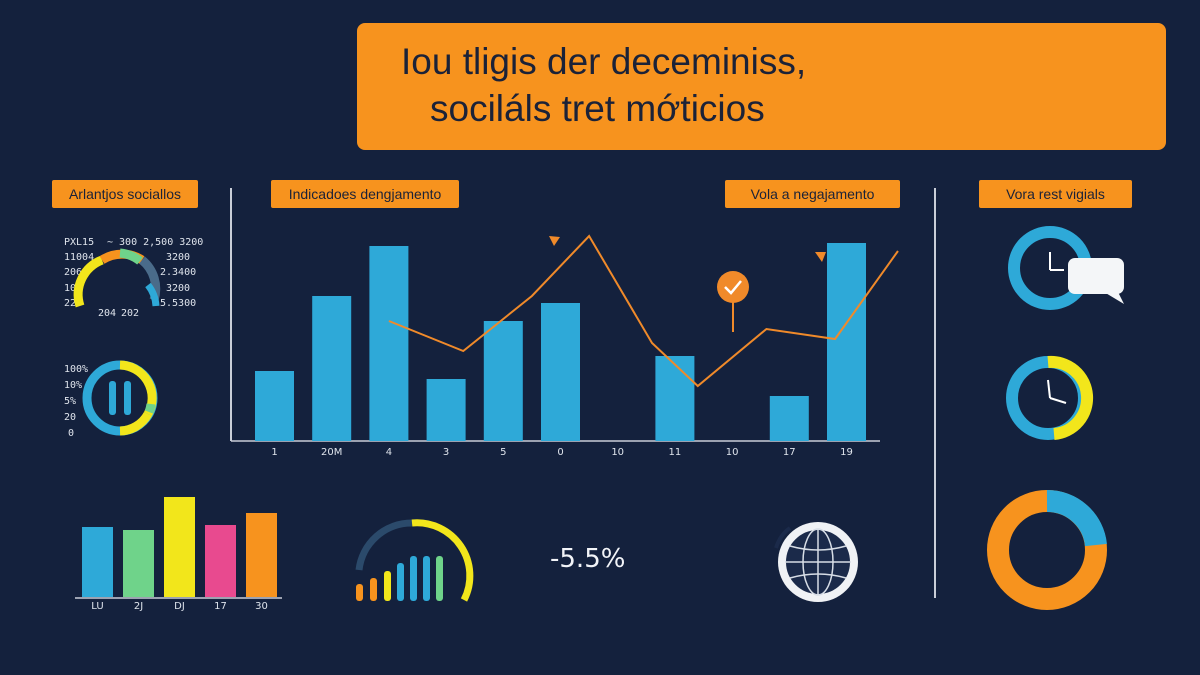  Describe the element at coordinates (1050, 397) in the screenshot. I see `clock-donut-widget-middle` at that location.